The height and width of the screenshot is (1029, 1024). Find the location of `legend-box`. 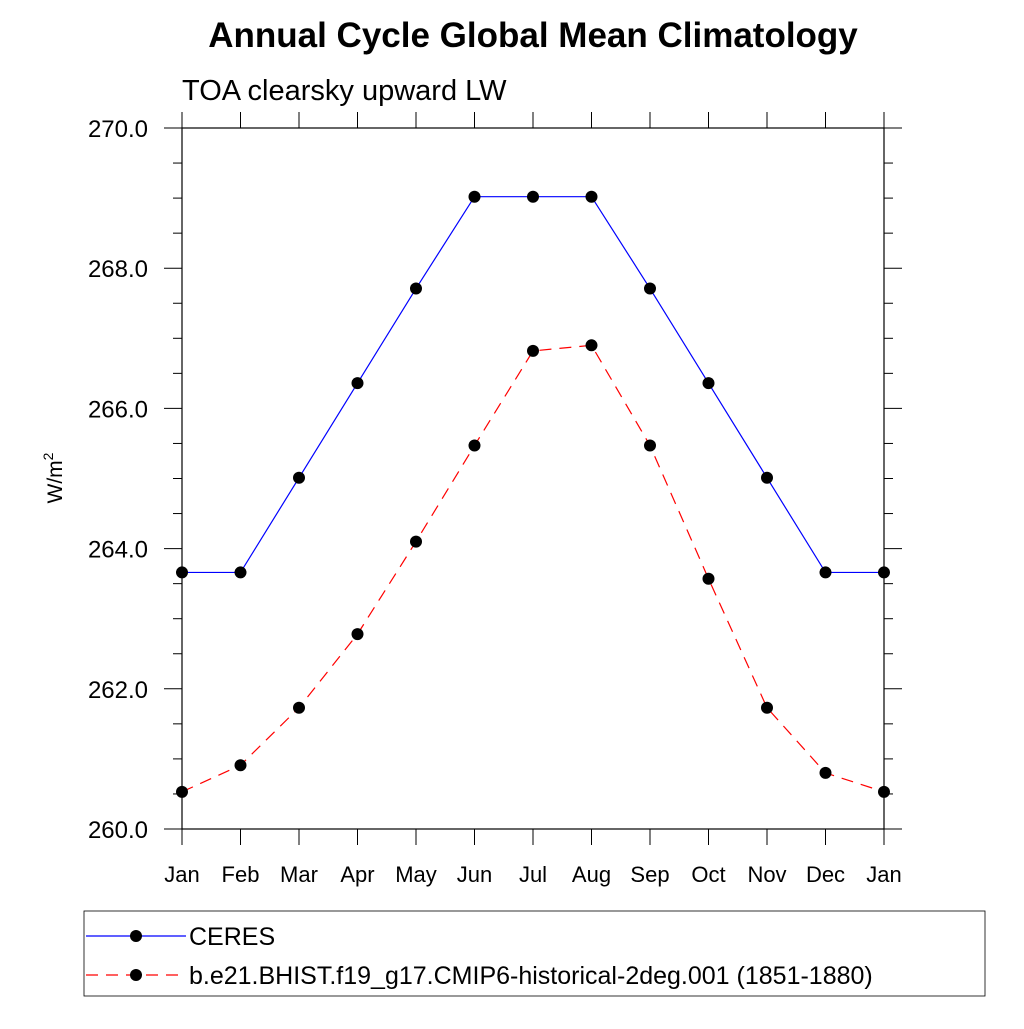

legend-box is located at coordinates (534, 953).